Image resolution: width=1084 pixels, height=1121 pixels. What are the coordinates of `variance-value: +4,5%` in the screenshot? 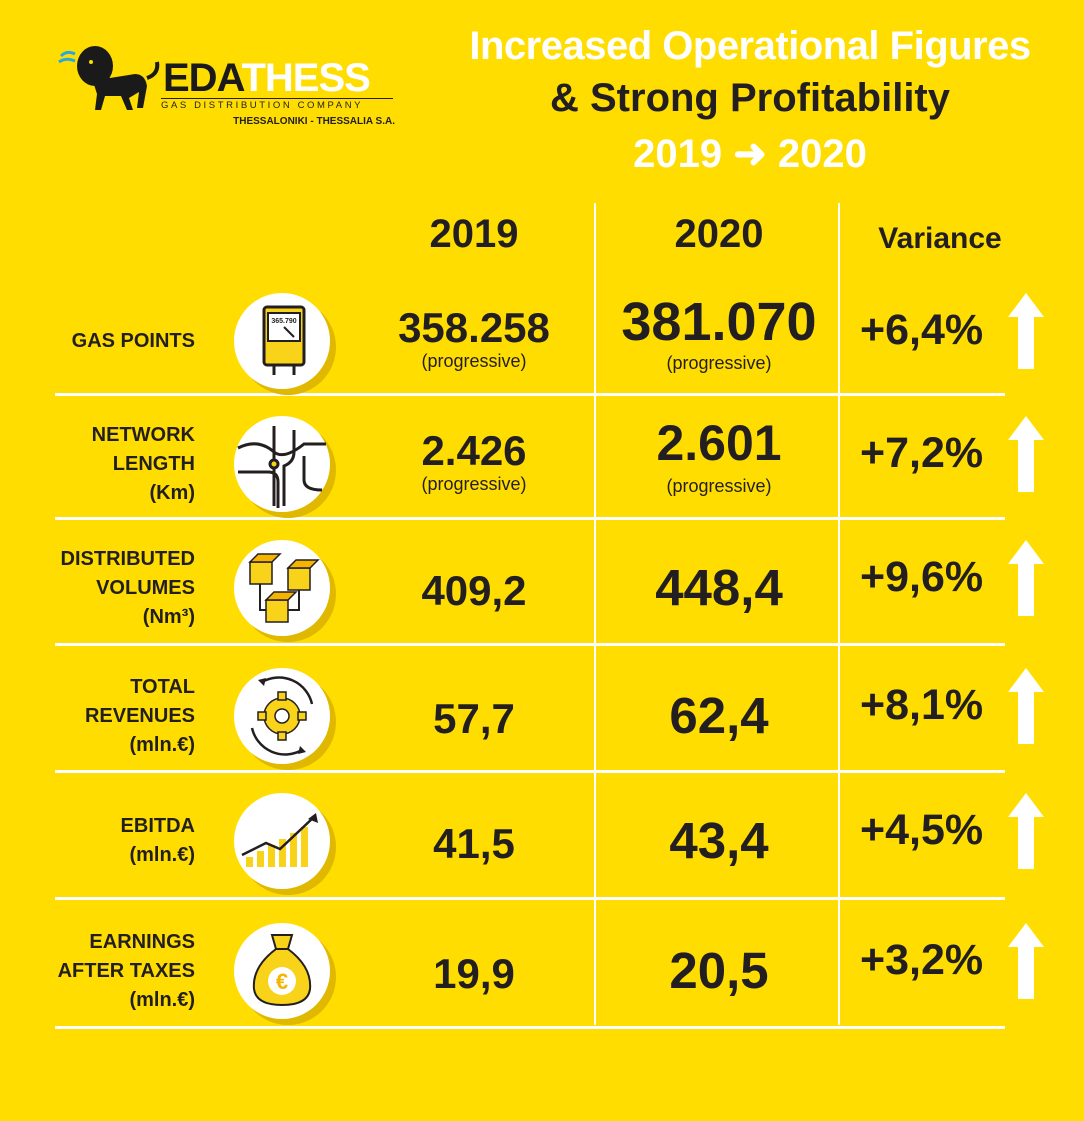 It's located at (922, 830).